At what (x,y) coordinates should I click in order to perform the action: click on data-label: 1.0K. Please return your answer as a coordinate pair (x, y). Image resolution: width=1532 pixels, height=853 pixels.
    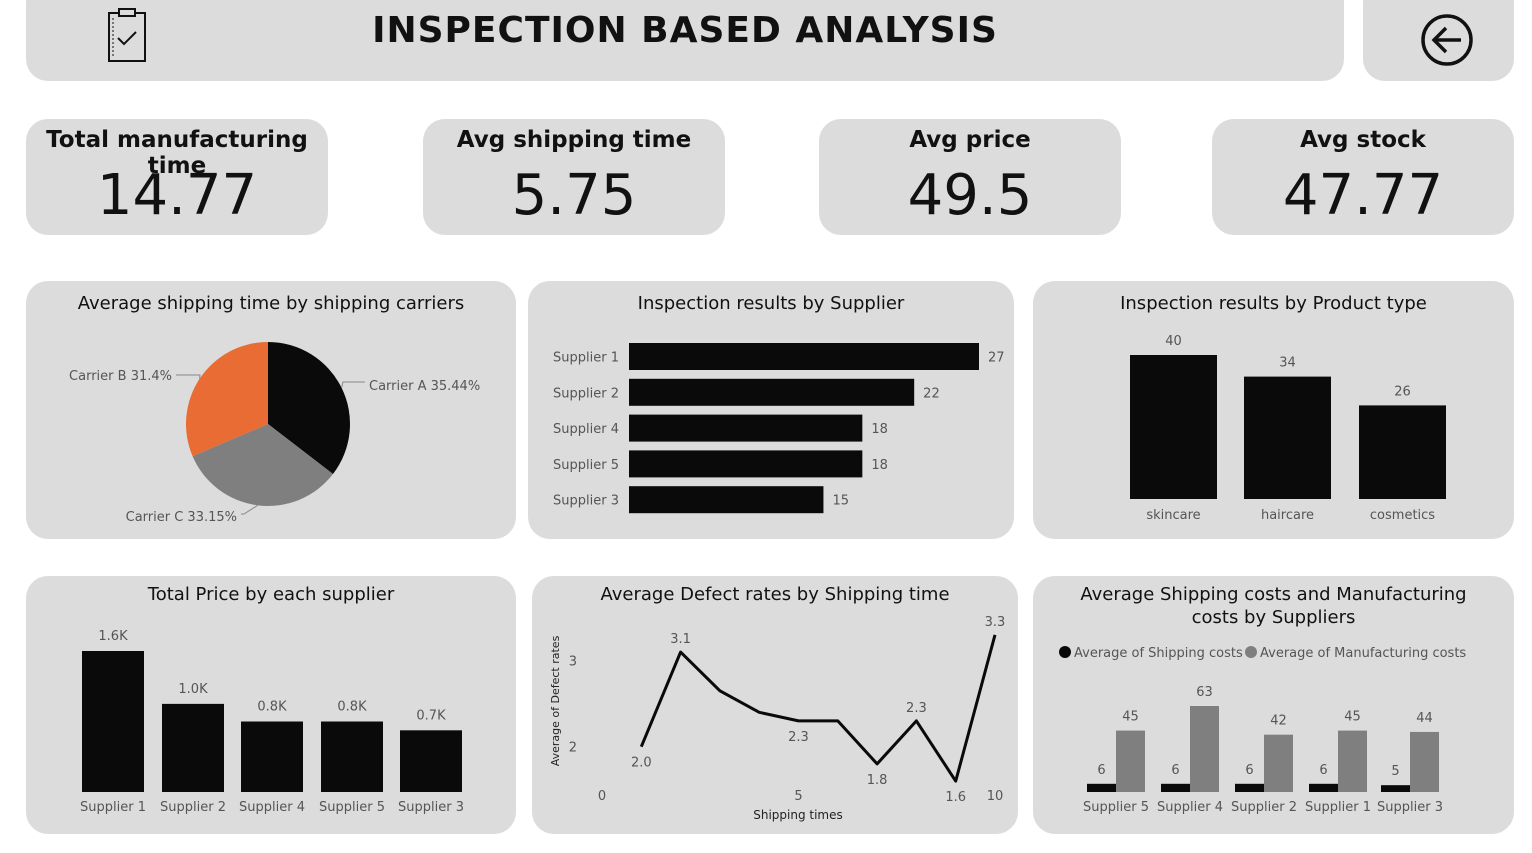
    Looking at the image, I should click on (193, 689).